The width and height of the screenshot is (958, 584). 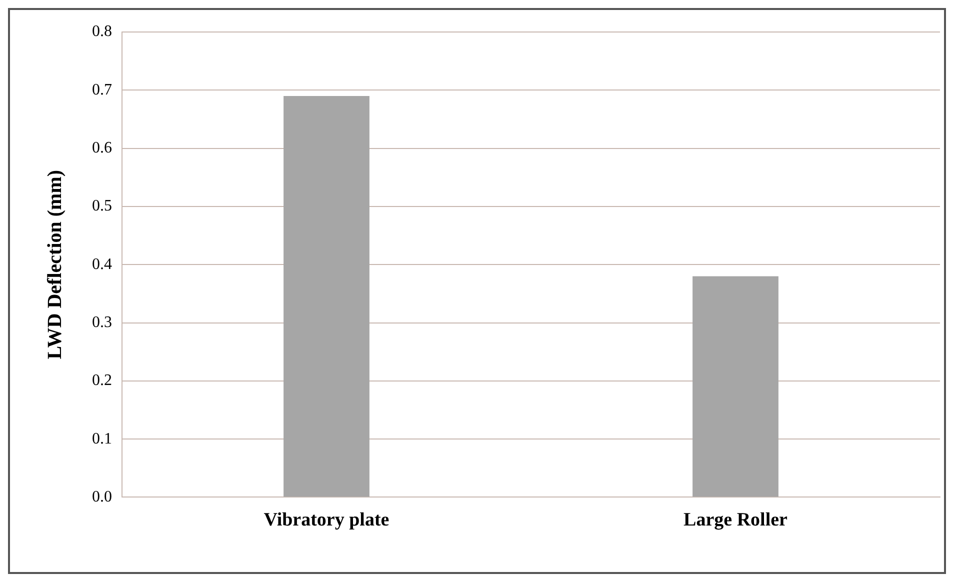 What do you see at coordinates (102, 31) in the screenshot?
I see `y-tick-label: 0.8` at bounding box center [102, 31].